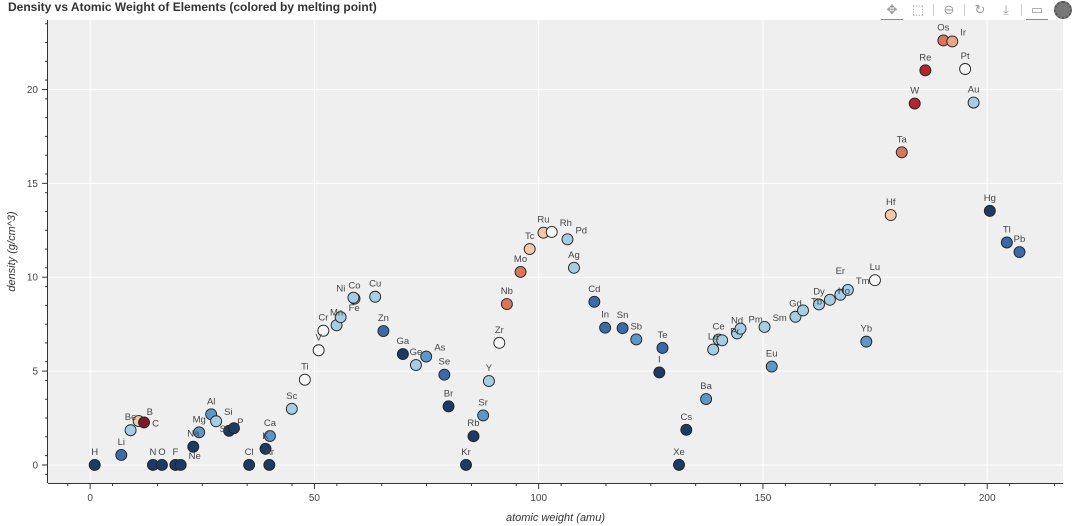  Describe the element at coordinates (223, 429) in the screenshot. I see `point-label: S` at that location.